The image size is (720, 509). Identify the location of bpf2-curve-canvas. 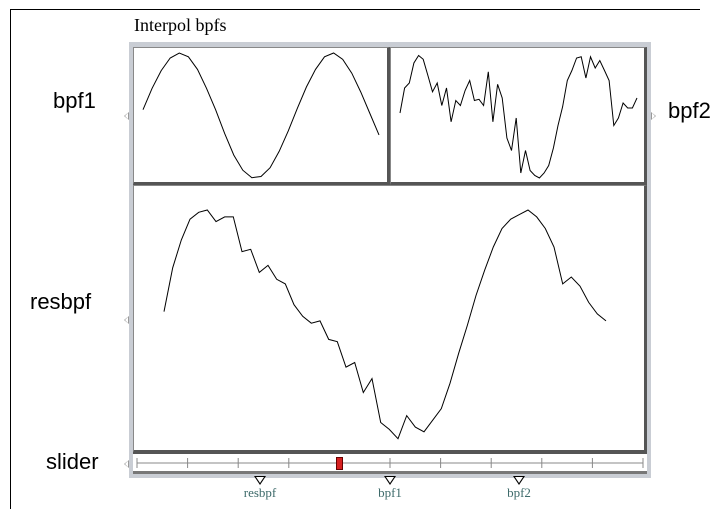
(517, 115).